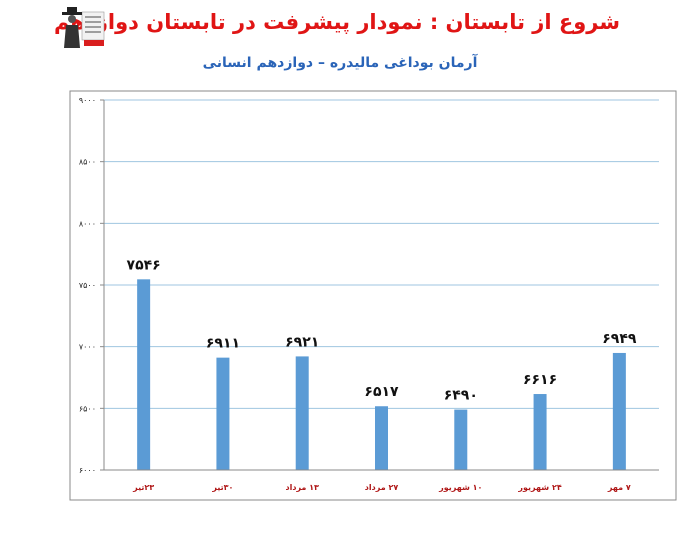  I want to click on x-tick-label: ۷ مهر, so click(619, 487).